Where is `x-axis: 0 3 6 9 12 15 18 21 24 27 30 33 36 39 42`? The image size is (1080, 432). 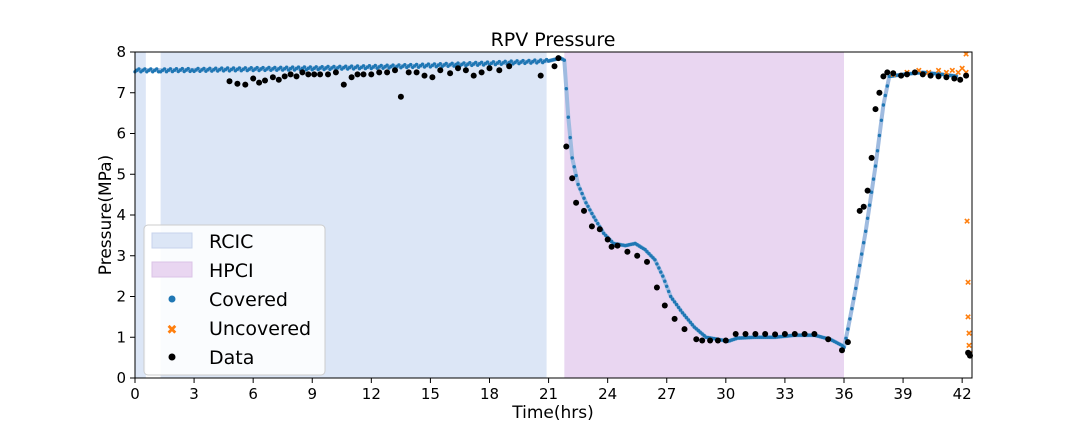
x-axis: 0 3 6 9 12 15 18 21 24 27 30 33 36 39 42 is located at coordinates (551, 390).